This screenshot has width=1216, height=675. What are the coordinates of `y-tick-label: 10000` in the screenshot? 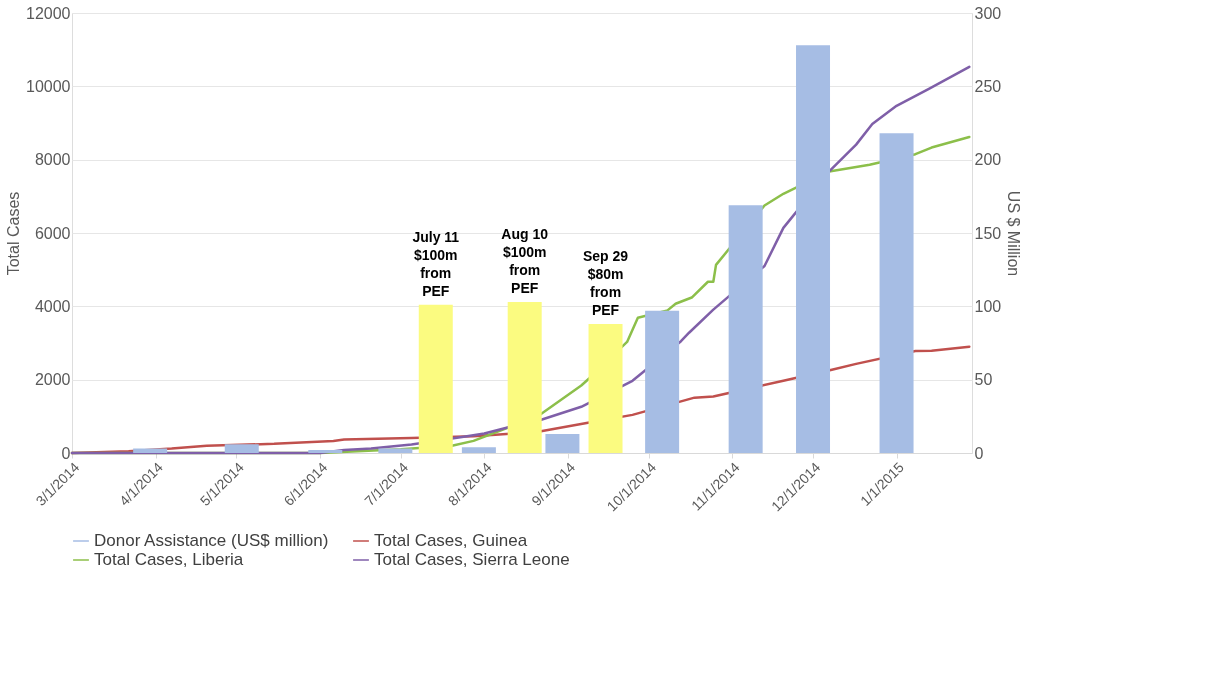 It's located at (48, 86).